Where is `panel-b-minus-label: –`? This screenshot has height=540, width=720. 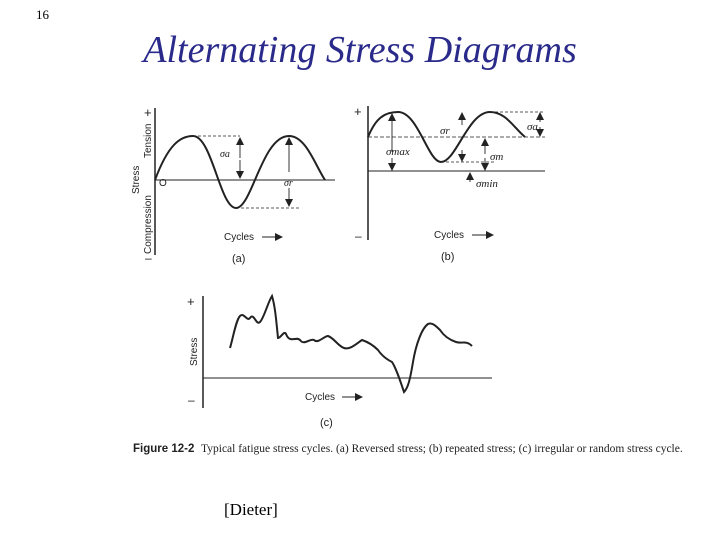 panel-b-minus-label: – is located at coordinates (358, 236).